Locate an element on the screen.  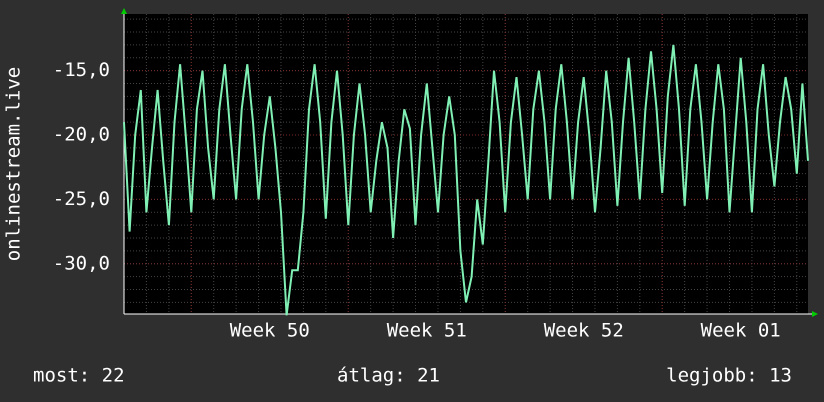
y-tick-label: -20,0 is located at coordinates (81, 135).